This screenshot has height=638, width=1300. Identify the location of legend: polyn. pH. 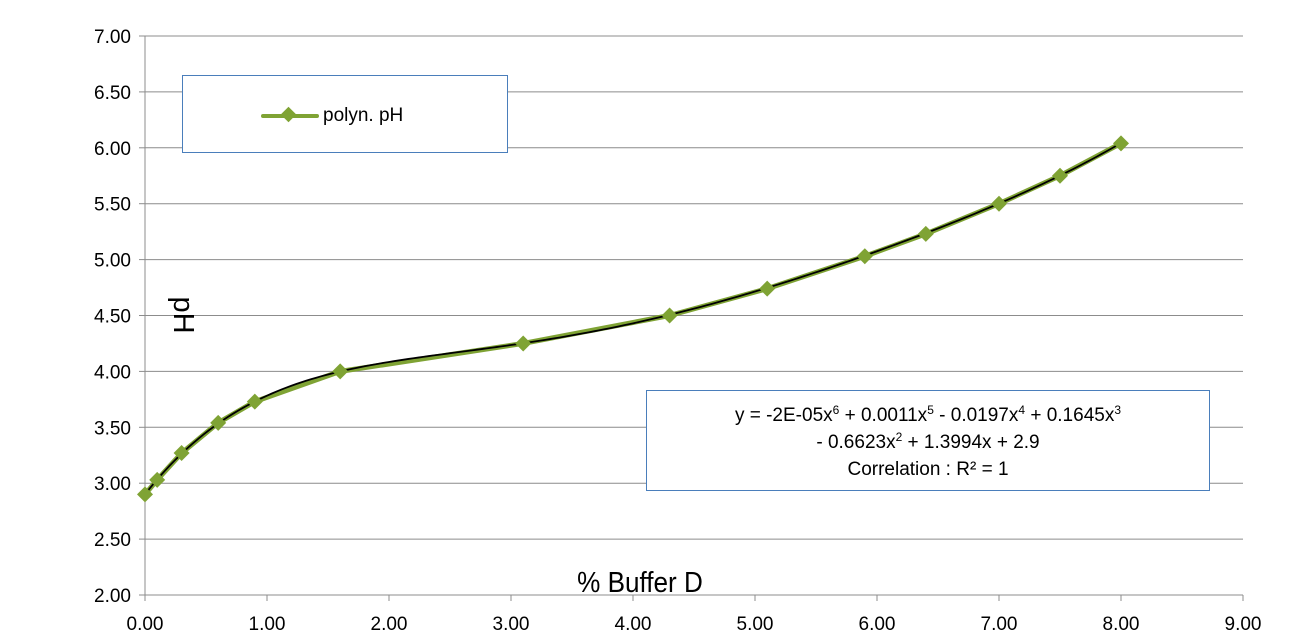
(345, 114).